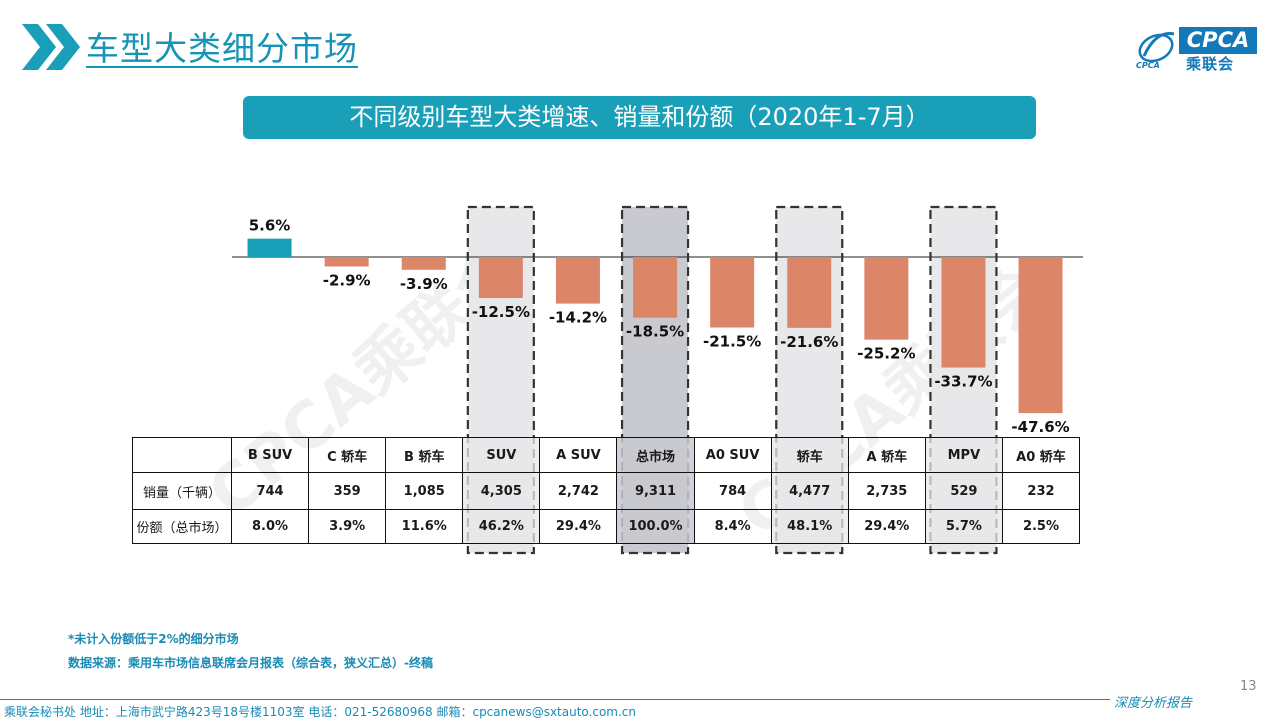 This screenshot has height=720, width=1280. Describe the element at coordinates (655, 332) in the screenshot. I see `bar-value-label: -18.5%` at that location.